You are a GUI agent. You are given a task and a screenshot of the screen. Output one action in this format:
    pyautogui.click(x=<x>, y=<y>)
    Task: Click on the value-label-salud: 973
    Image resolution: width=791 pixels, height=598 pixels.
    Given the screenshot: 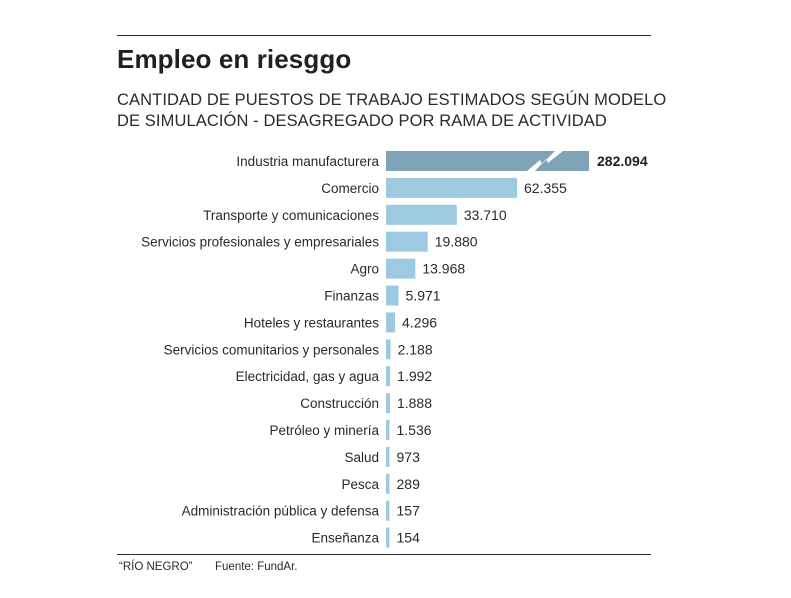 What is the action you would take?
    pyautogui.click(x=409, y=457)
    